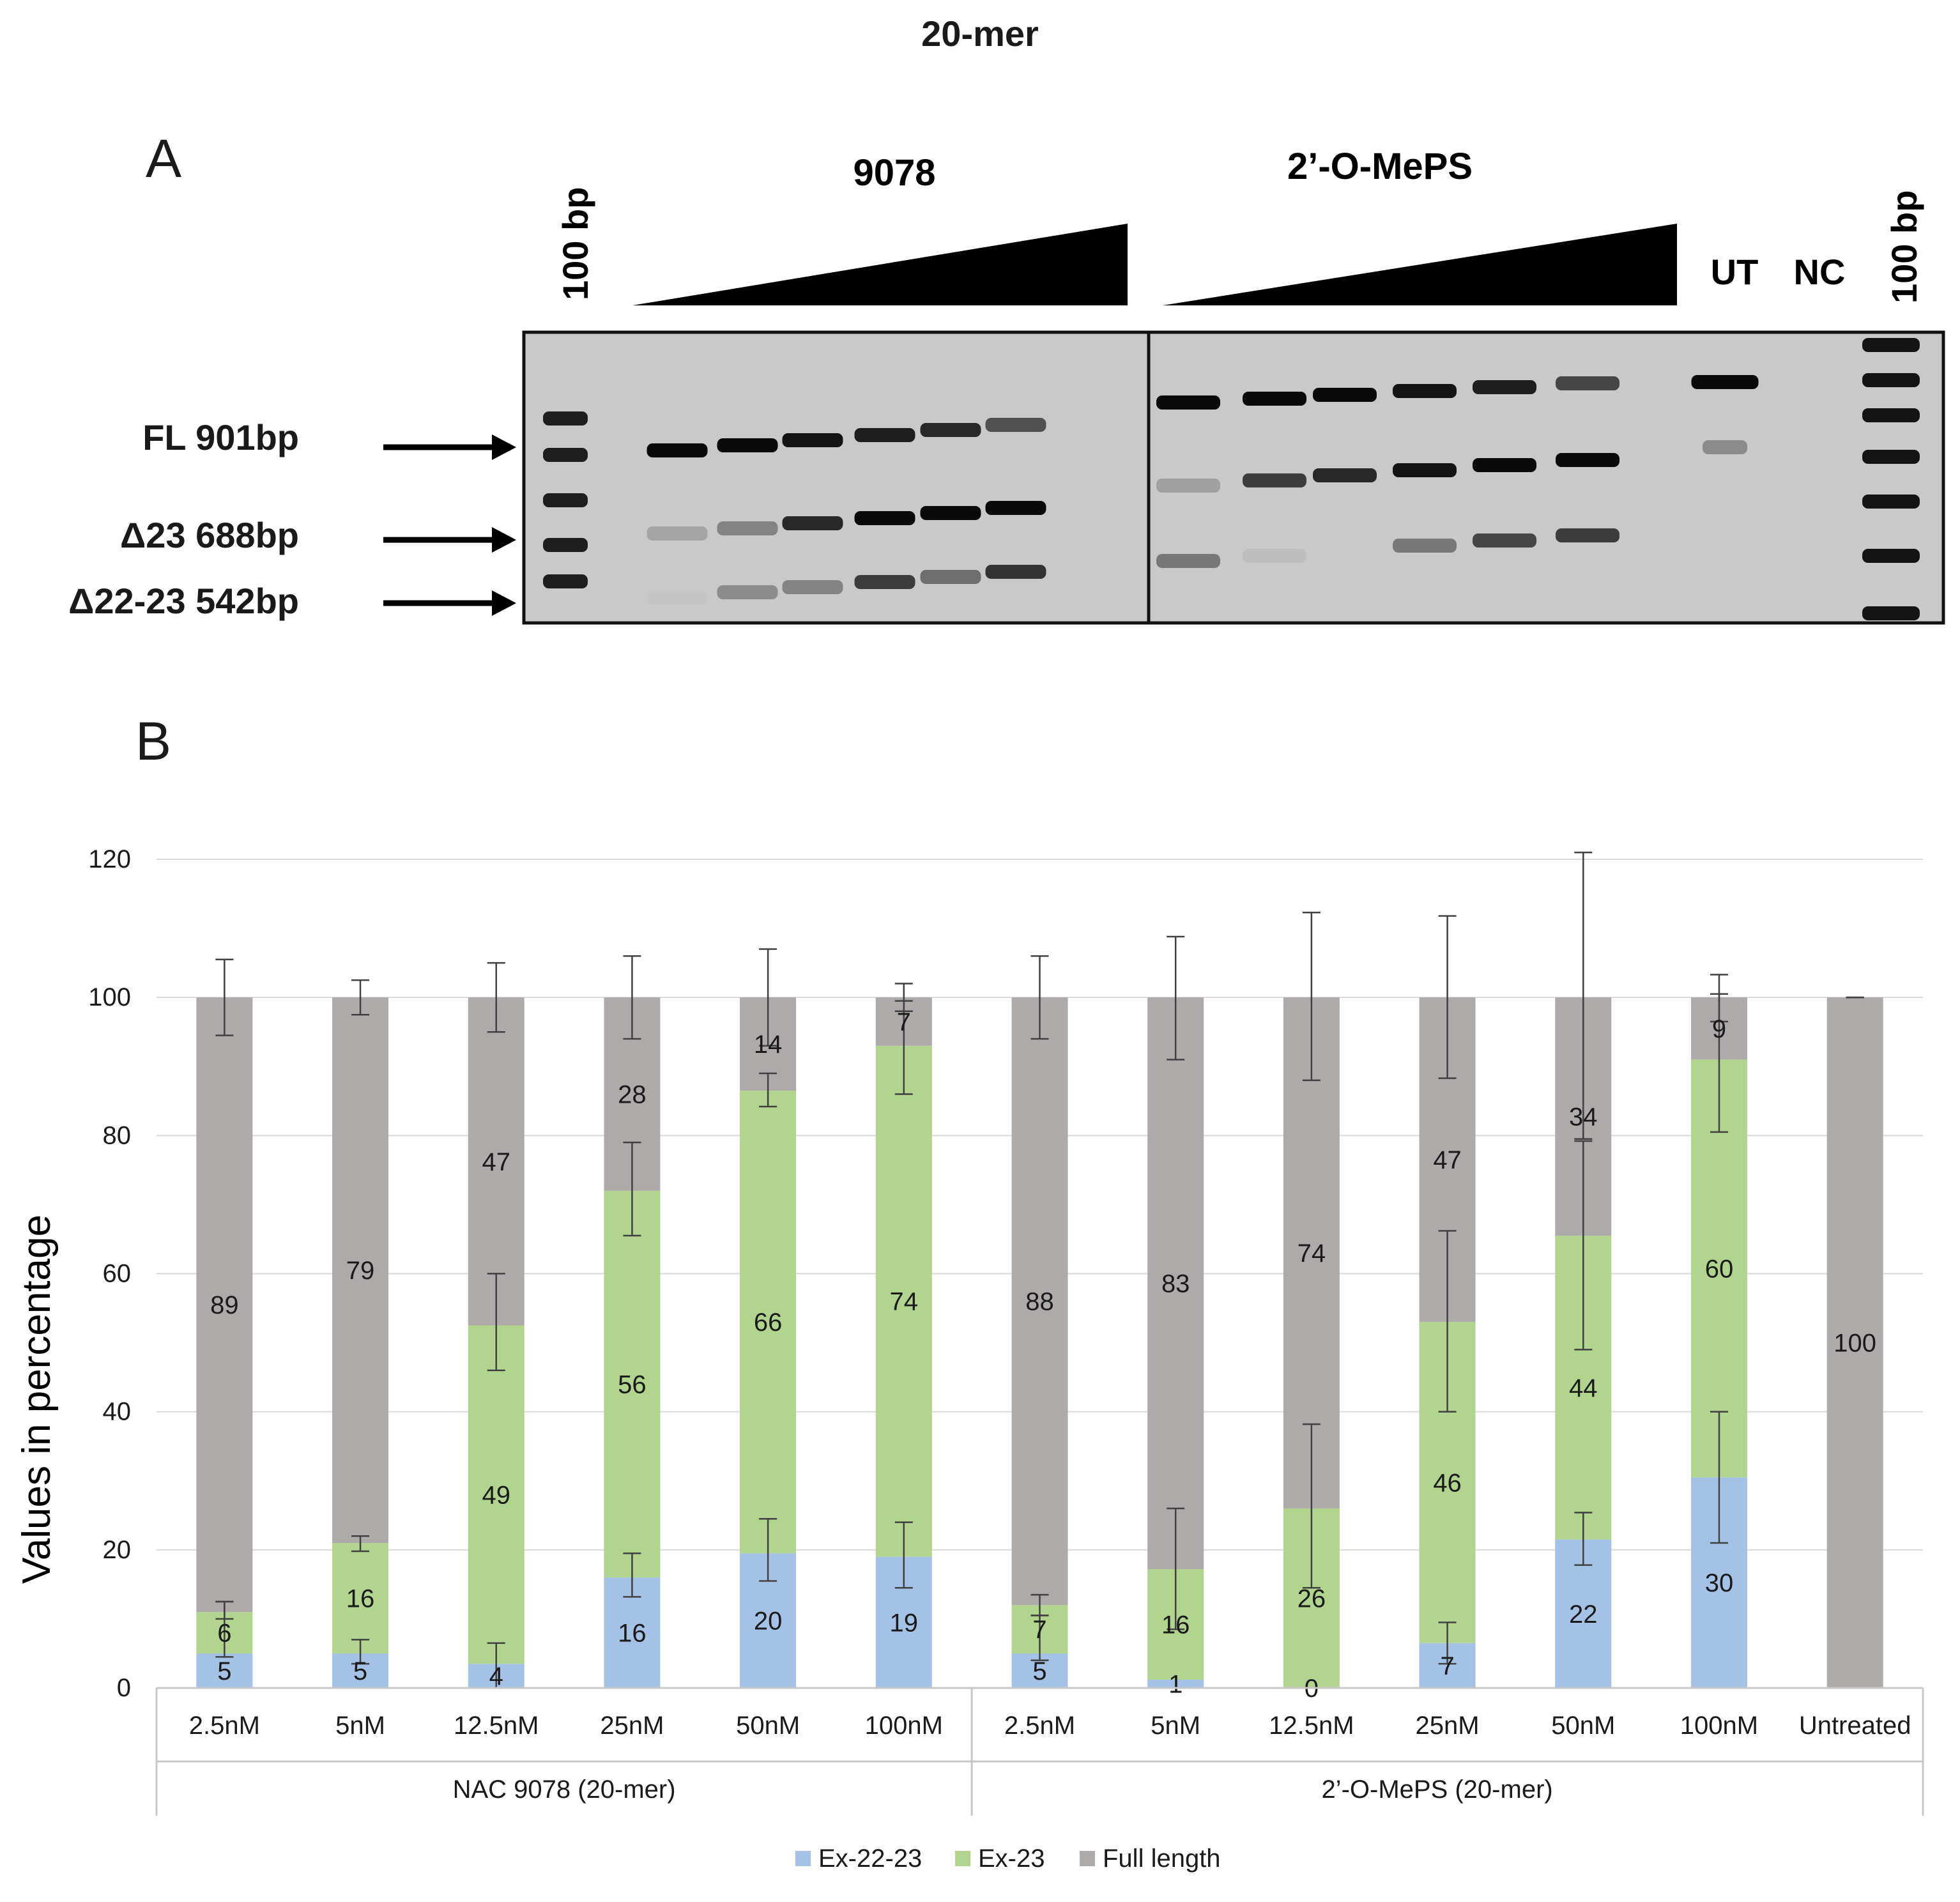  What do you see at coordinates (124, 1688) in the screenshot?
I see `y-tick-label: 0` at bounding box center [124, 1688].